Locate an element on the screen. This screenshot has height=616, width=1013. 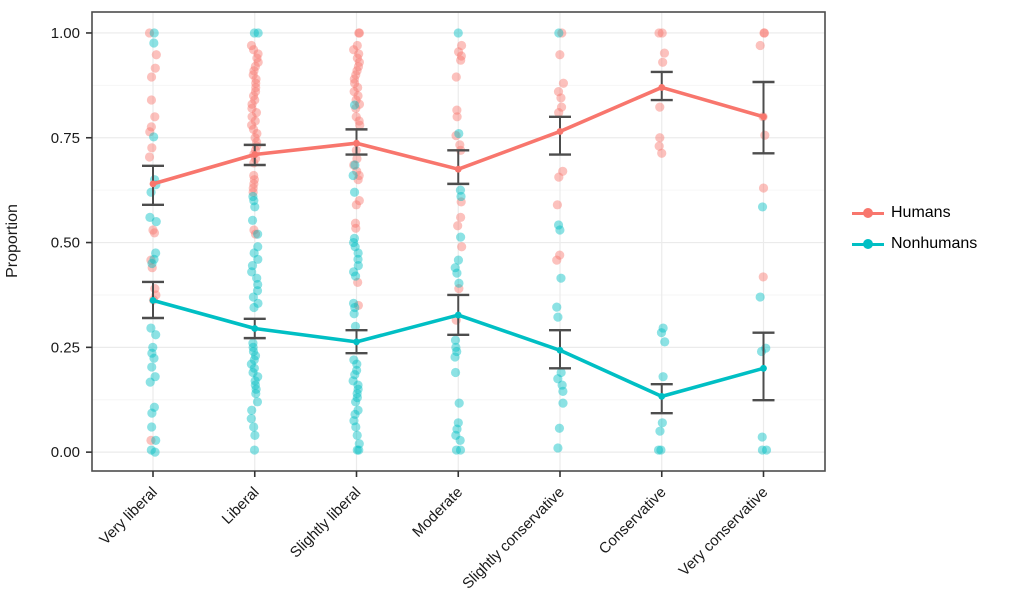
x-tick-label: Liberal is located at coordinates (241, 506).